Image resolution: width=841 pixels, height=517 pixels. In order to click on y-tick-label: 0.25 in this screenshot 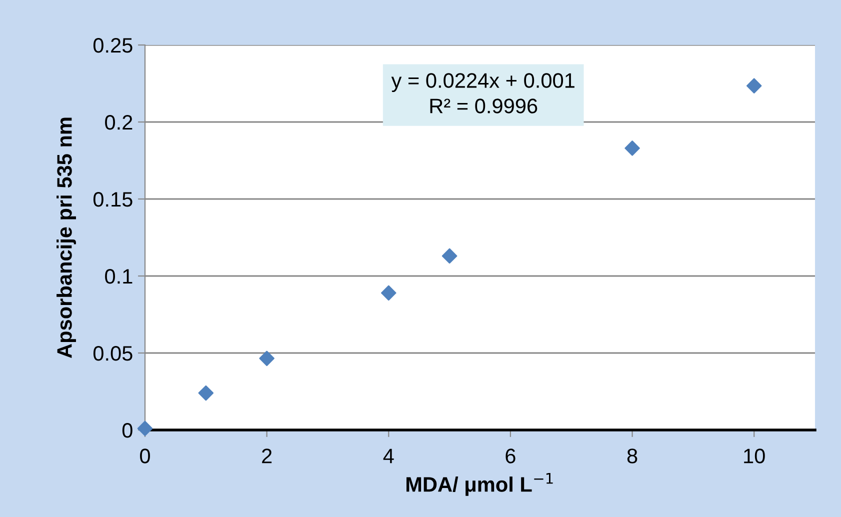, I will do `click(112, 45)`.